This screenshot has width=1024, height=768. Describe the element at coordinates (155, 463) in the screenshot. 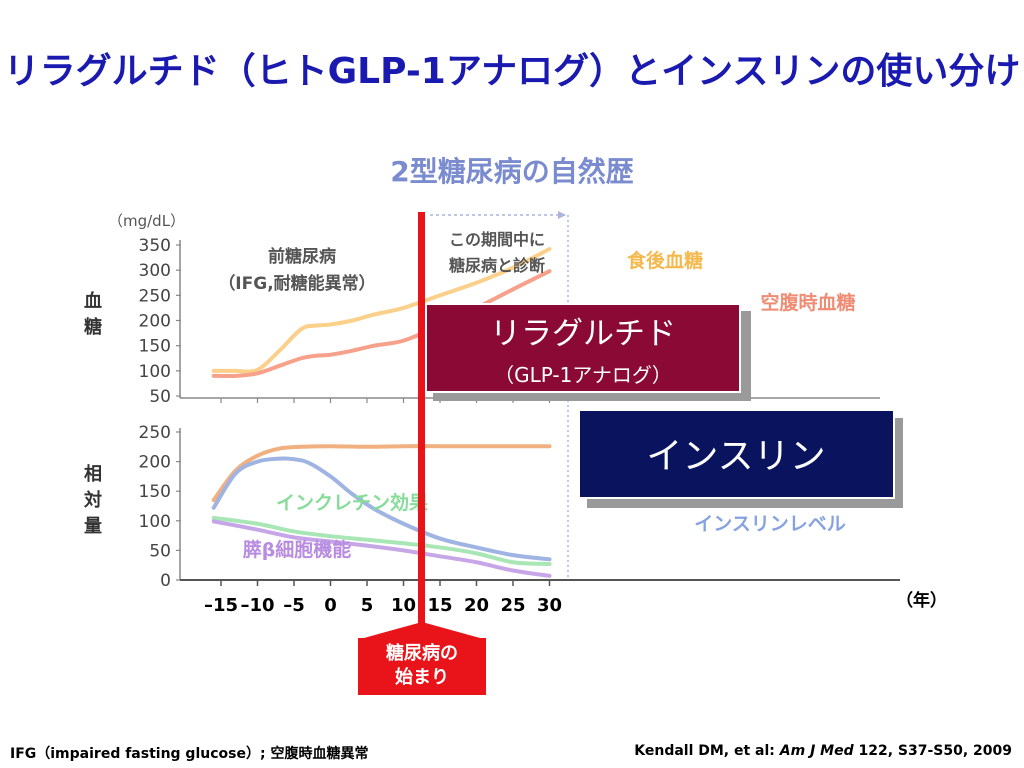

I see `relative-tick-label: 200` at that location.